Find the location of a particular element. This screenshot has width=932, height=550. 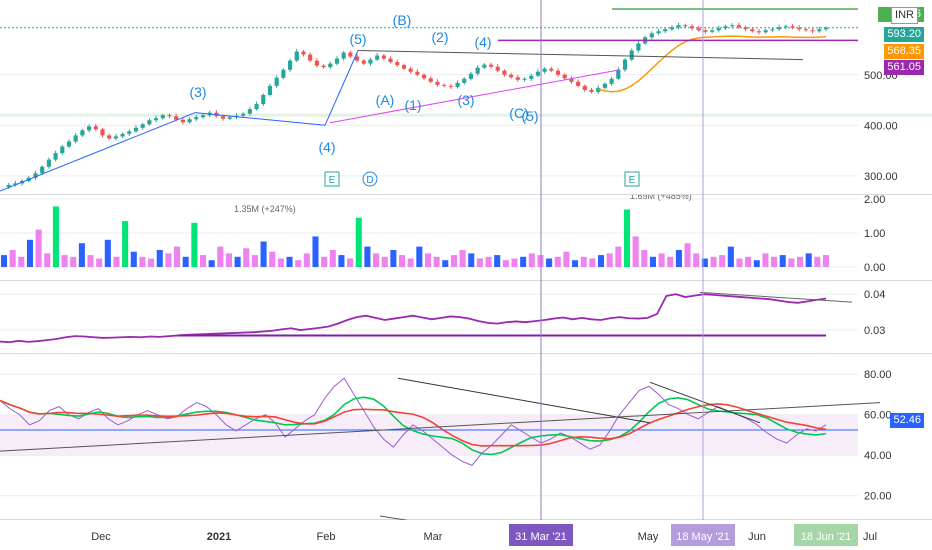

macd-line is located at coordinates (413, 318).